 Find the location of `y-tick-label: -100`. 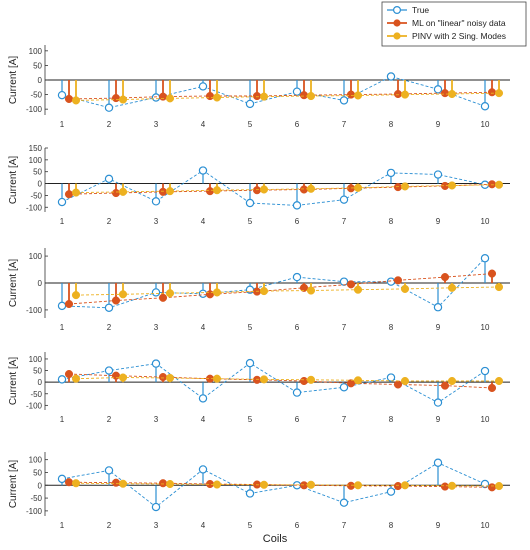

y-tick-label: -100 is located at coordinates (34, 109).